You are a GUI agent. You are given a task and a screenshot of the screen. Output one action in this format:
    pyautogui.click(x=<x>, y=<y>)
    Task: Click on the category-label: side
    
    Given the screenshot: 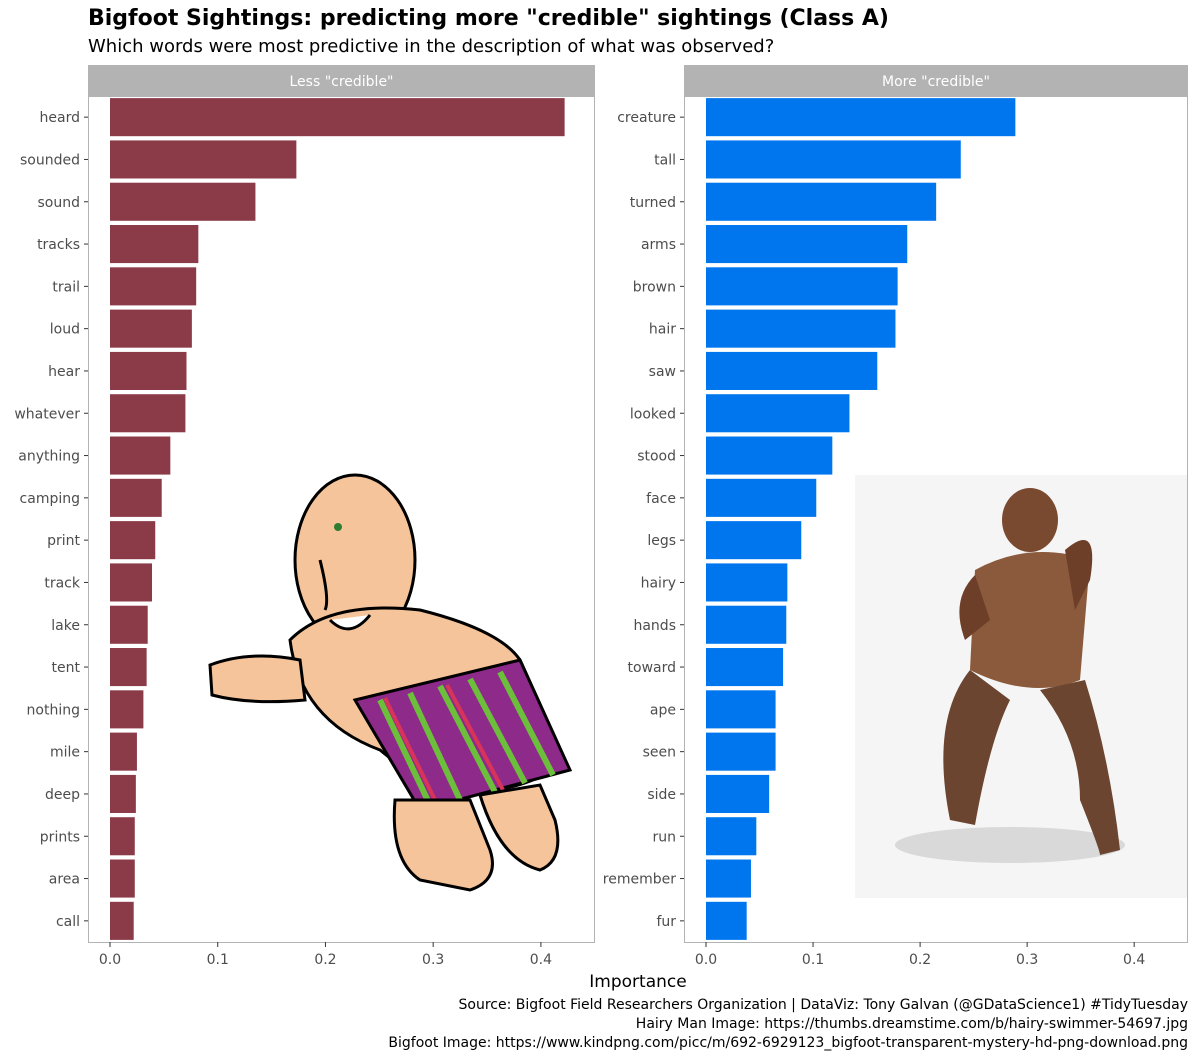 What is the action you would take?
    pyautogui.click(x=661, y=795)
    